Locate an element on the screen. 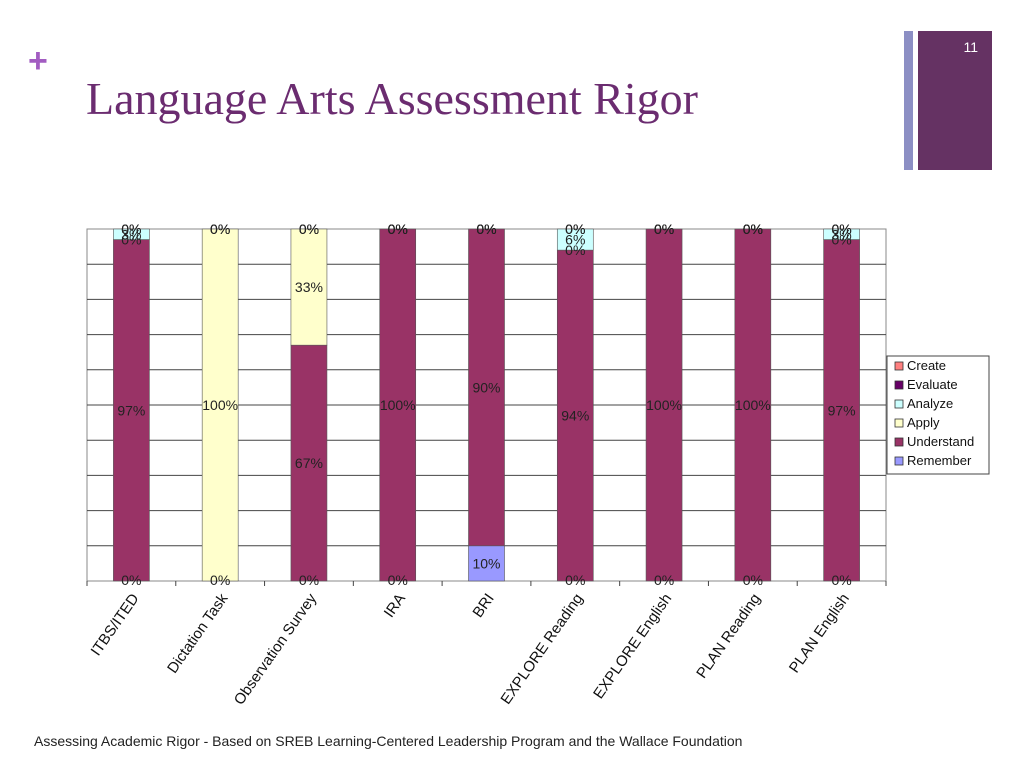 This screenshot has width=1024, height=768. x-tick-label: BRI is located at coordinates (484, 606).